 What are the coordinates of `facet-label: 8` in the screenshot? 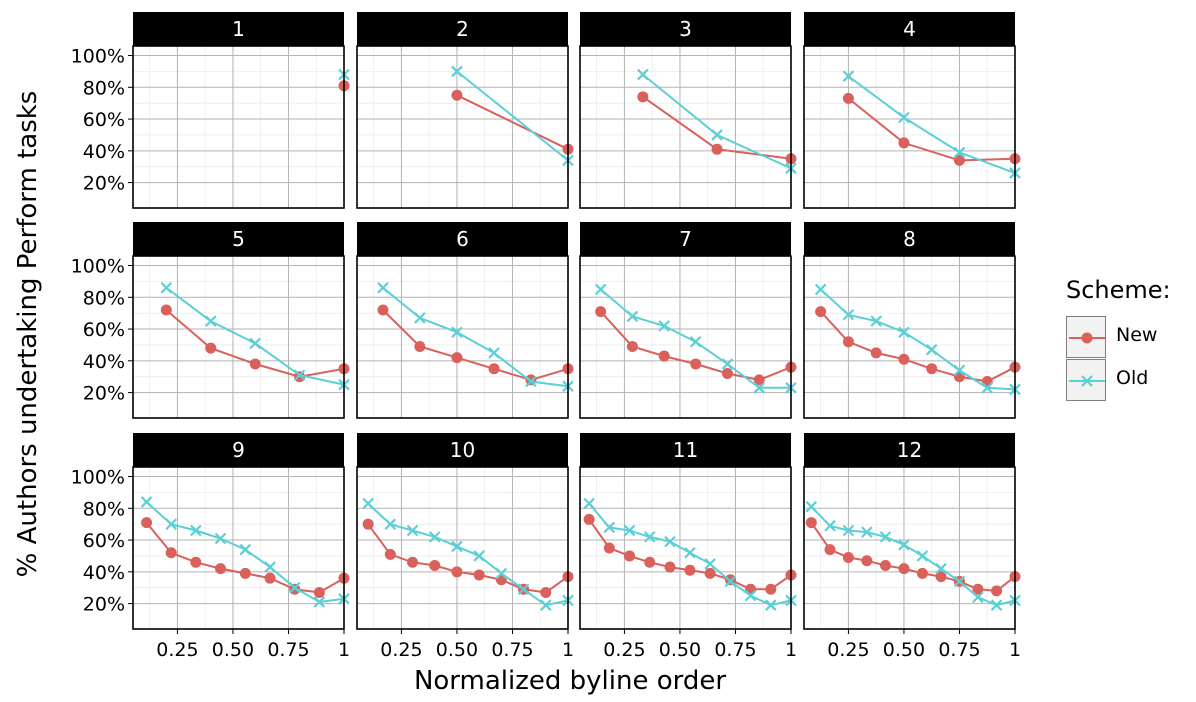 It's located at (909, 239).